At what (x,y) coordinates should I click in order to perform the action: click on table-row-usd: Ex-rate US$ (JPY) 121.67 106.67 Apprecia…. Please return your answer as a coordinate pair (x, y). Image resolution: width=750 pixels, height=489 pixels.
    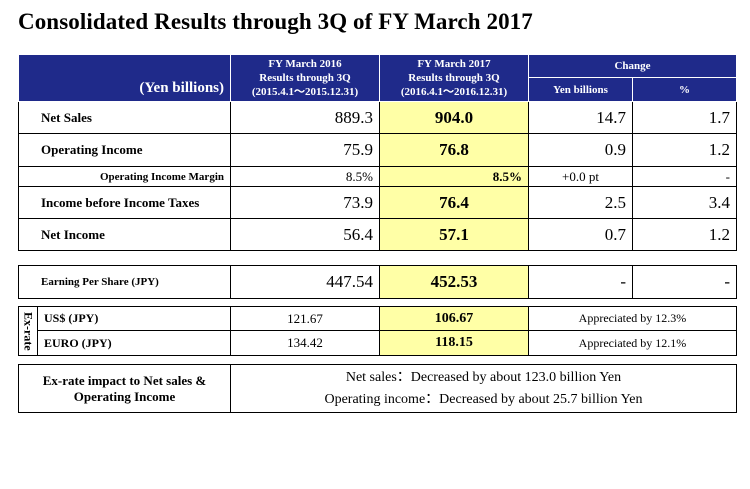
    Looking at the image, I should click on (377, 331).